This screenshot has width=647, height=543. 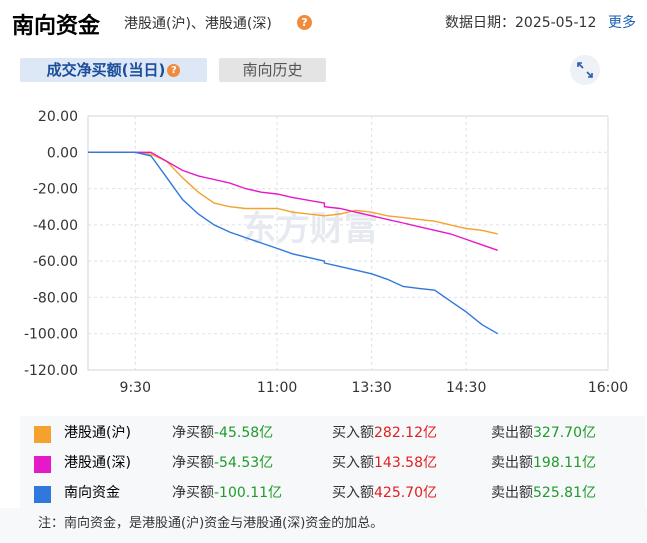 I want to click on y-tick-label: -40.00, so click(x=55, y=226).